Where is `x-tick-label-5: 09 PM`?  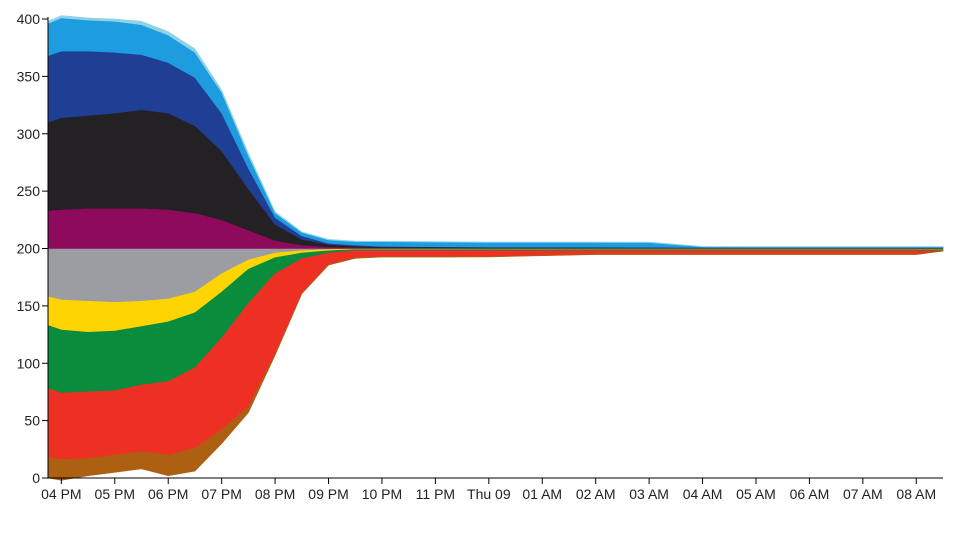
x-tick-label-5: 09 PM is located at coordinates (328, 494).